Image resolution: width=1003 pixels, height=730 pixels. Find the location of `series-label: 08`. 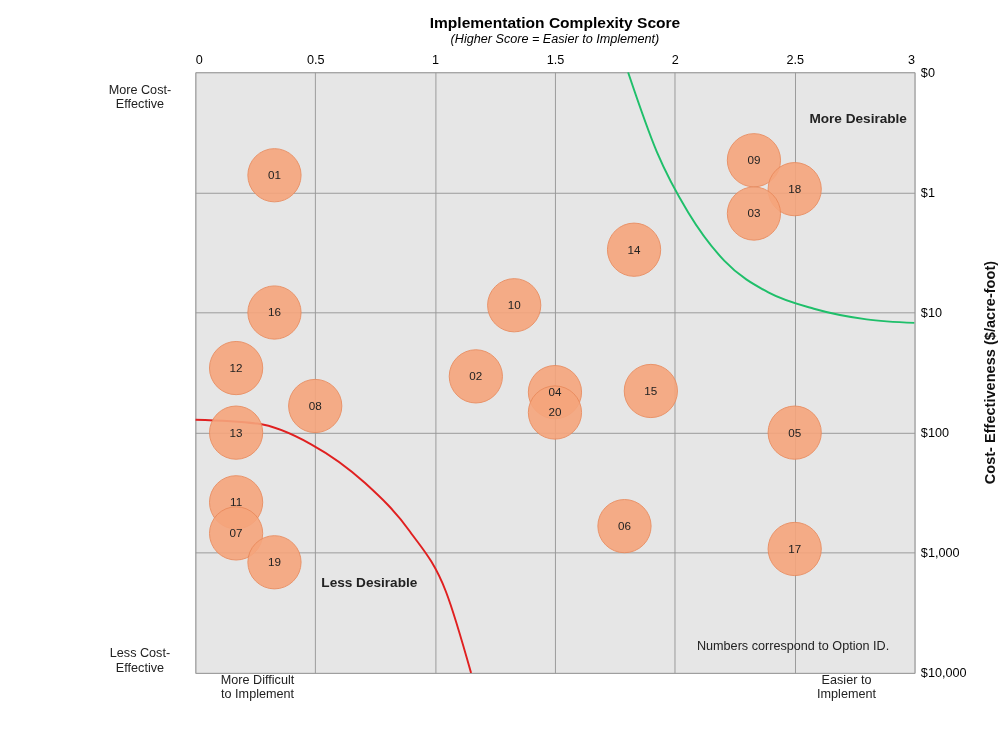

series-label: 08 is located at coordinates (315, 405).